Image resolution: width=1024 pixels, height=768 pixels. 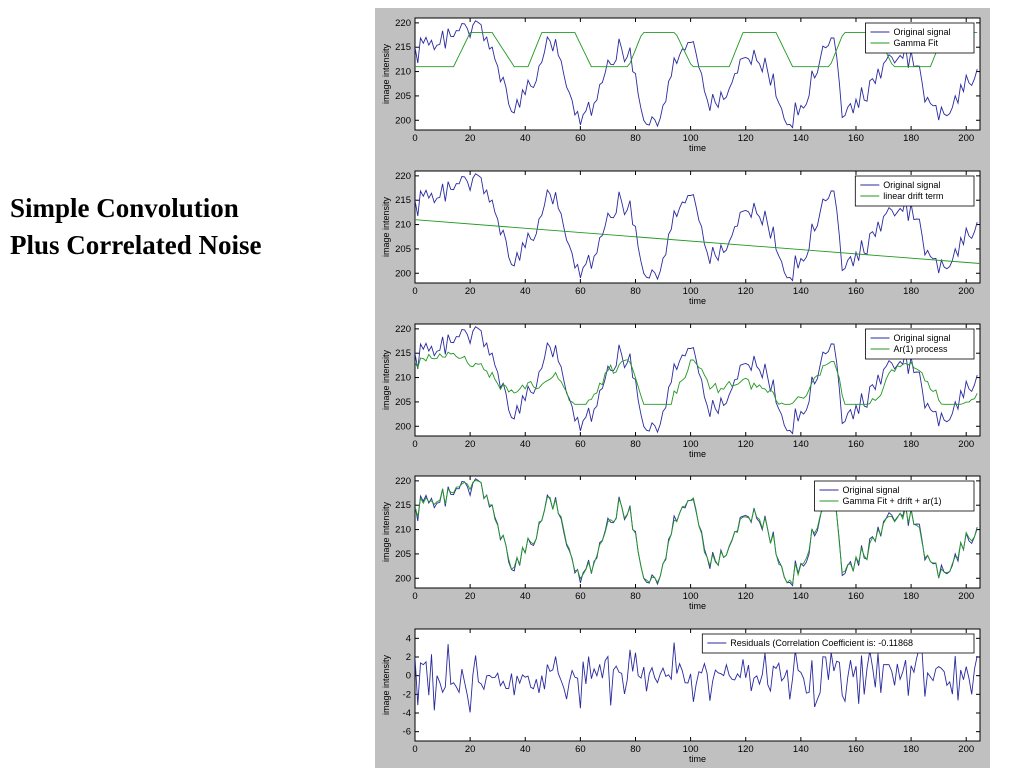 I want to click on y-tick-label: -6, so click(x=407, y=732).